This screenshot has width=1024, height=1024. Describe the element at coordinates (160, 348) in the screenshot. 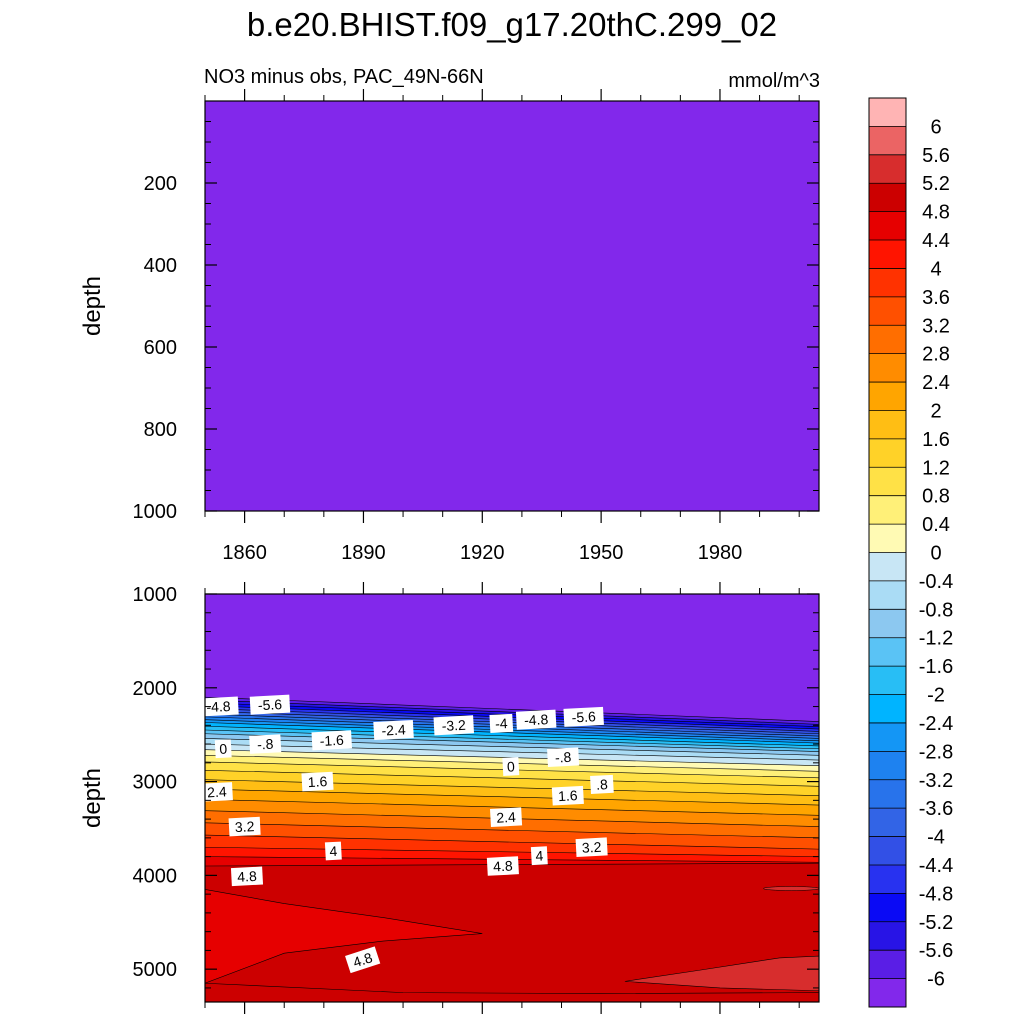

I see `upper-ytick-label: 600` at that location.